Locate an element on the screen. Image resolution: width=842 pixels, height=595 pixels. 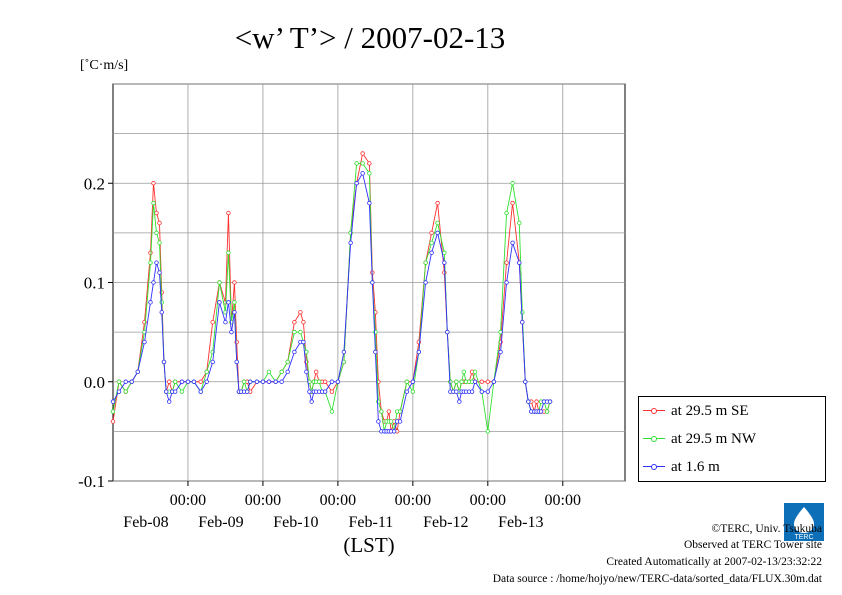
y-tick-label: 0.0 is located at coordinates (94, 382).